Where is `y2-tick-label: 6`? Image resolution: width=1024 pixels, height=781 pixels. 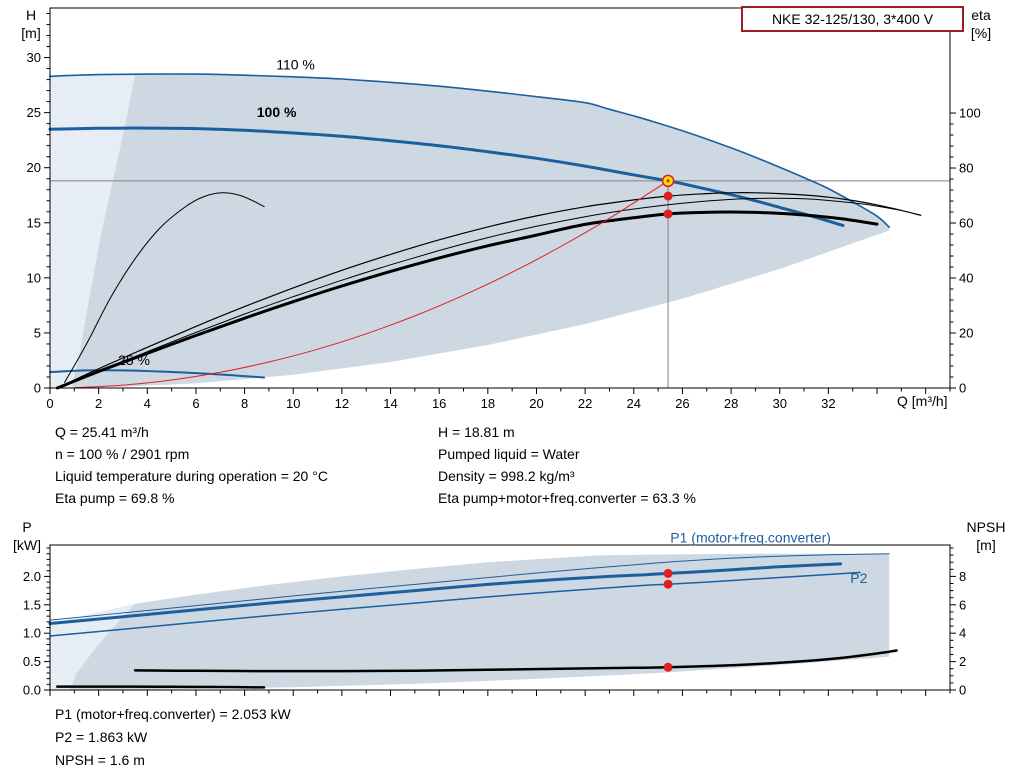 y2-tick-label: 6 is located at coordinates (962, 604).